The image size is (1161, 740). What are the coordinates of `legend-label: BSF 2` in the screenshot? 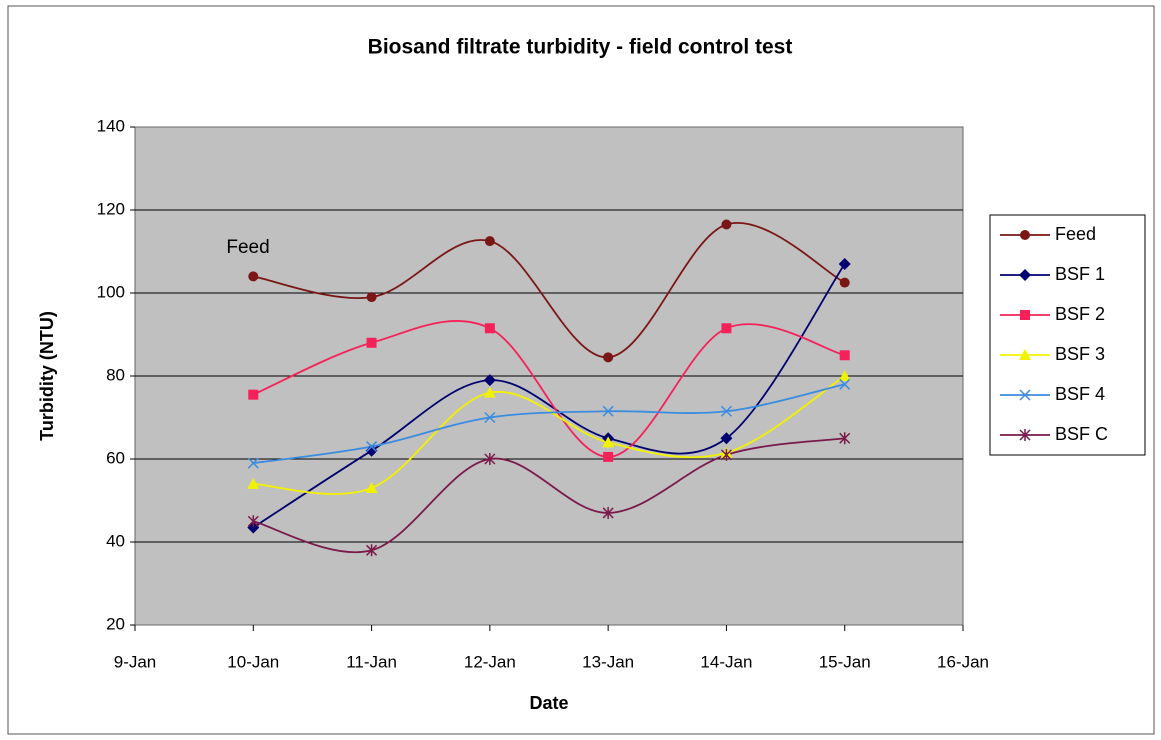 It's located at (1080, 314).